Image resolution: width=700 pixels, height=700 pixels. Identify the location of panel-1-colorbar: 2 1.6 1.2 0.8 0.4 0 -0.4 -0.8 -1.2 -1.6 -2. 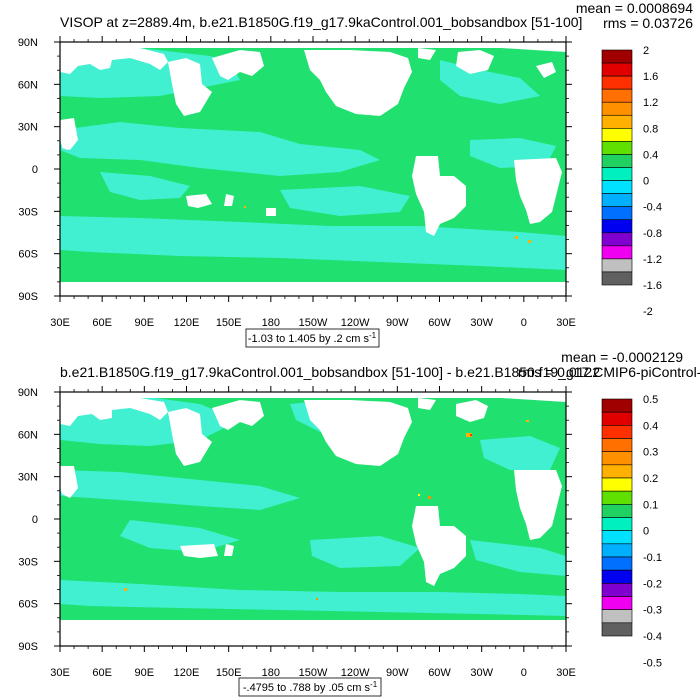
(631, 181).